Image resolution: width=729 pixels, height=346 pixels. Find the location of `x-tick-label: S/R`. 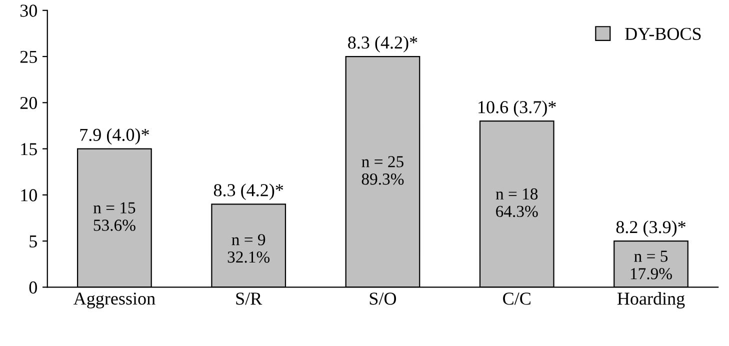

x-tick-label: S/R is located at coordinates (249, 298).